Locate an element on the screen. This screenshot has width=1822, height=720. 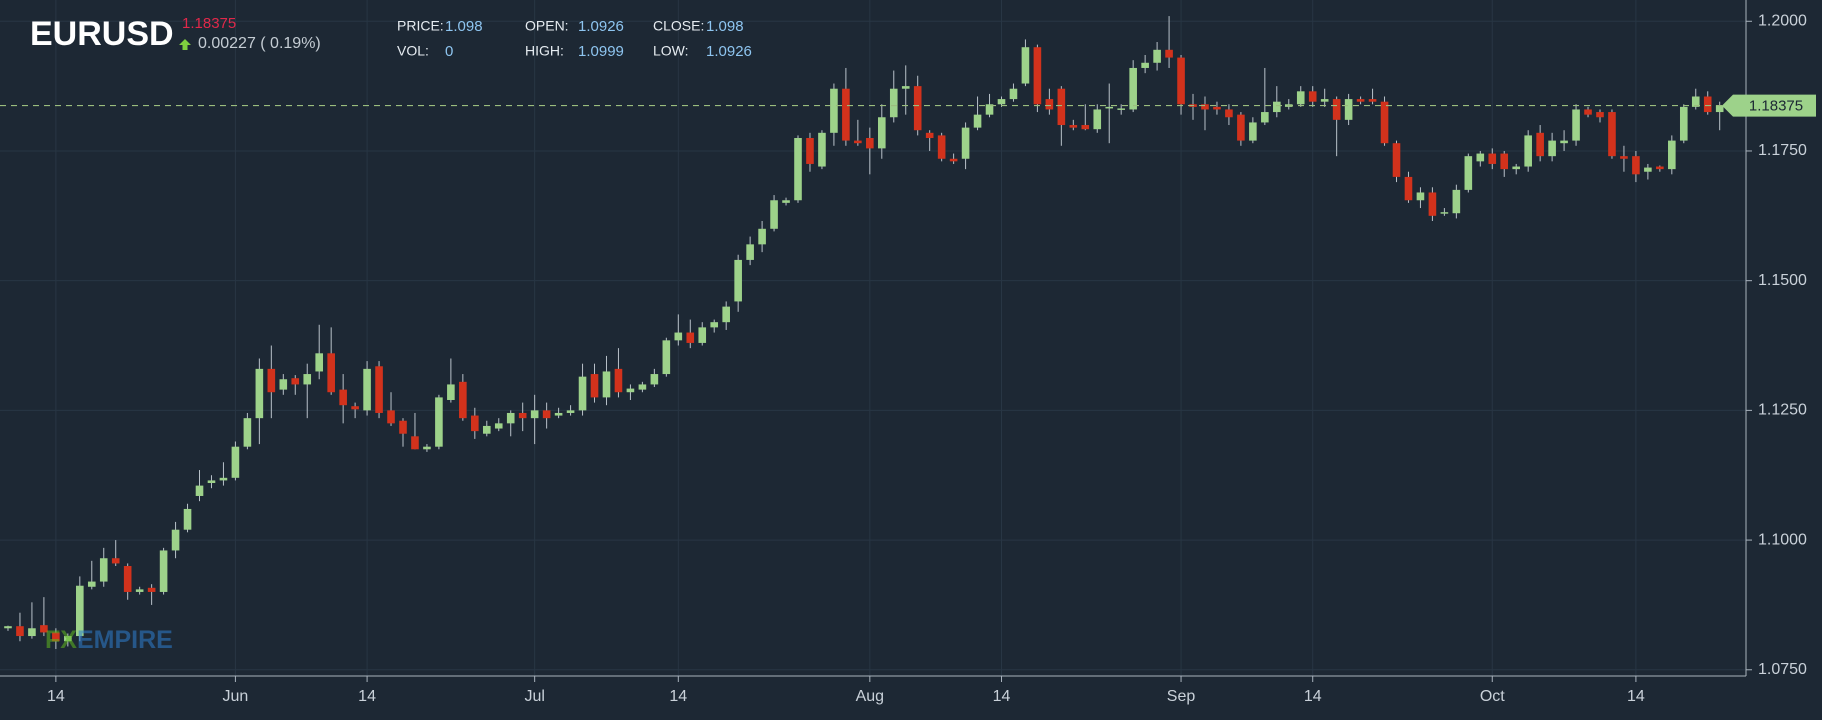
y-tick-label: 1.0750 is located at coordinates (1782, 669).